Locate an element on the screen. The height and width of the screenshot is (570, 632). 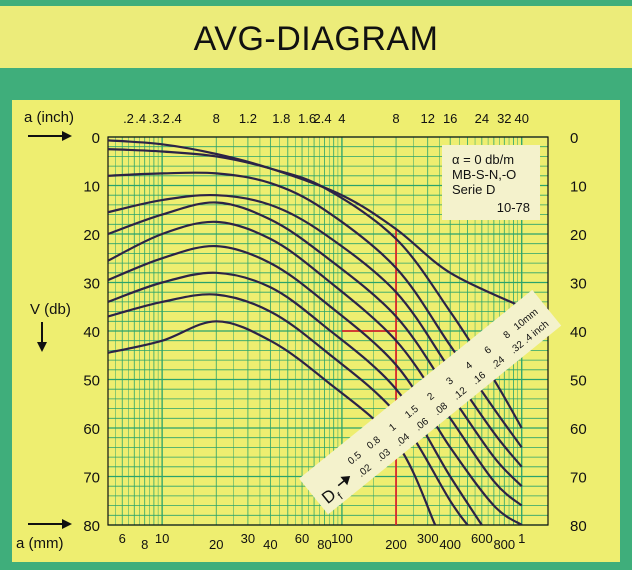
y-tick-left: 0 is located at coordinates (96, 138).